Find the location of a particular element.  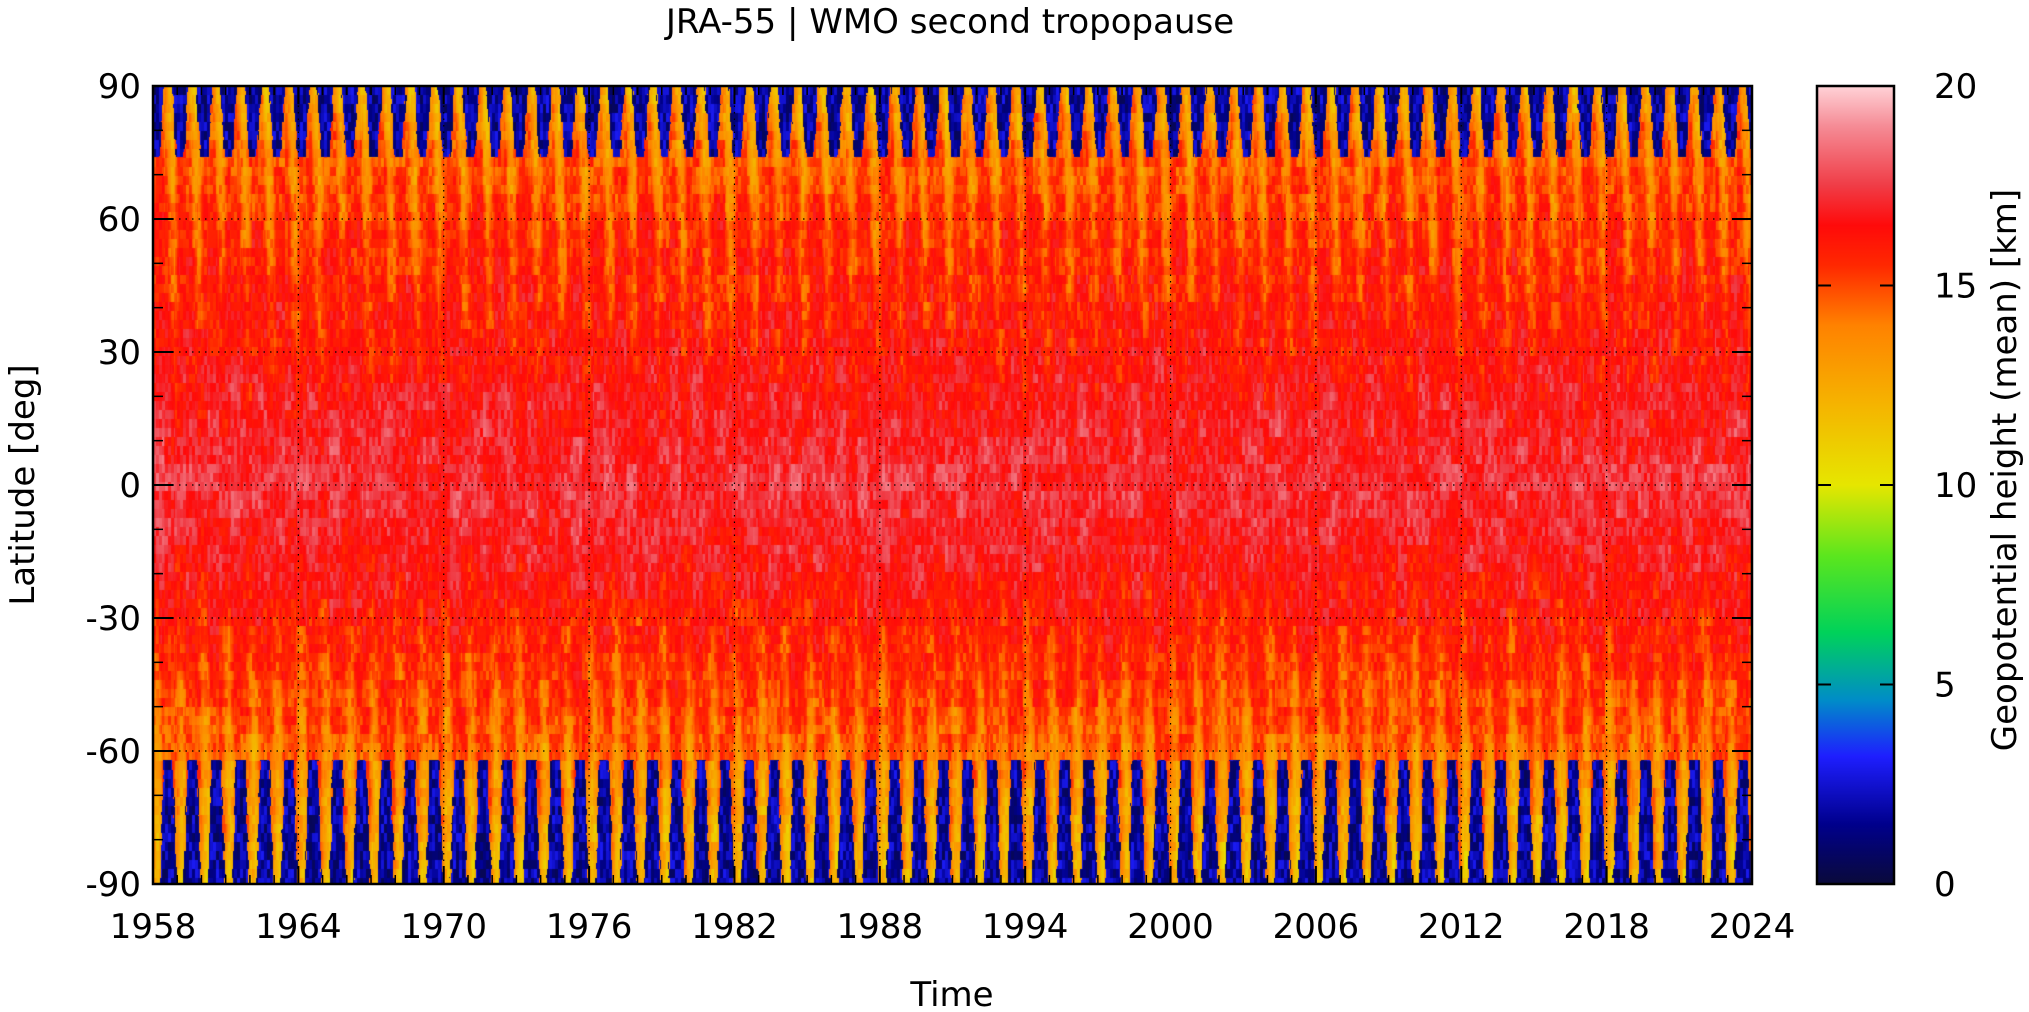

y-tick-label: 0 is located at coordinates (130, 486).